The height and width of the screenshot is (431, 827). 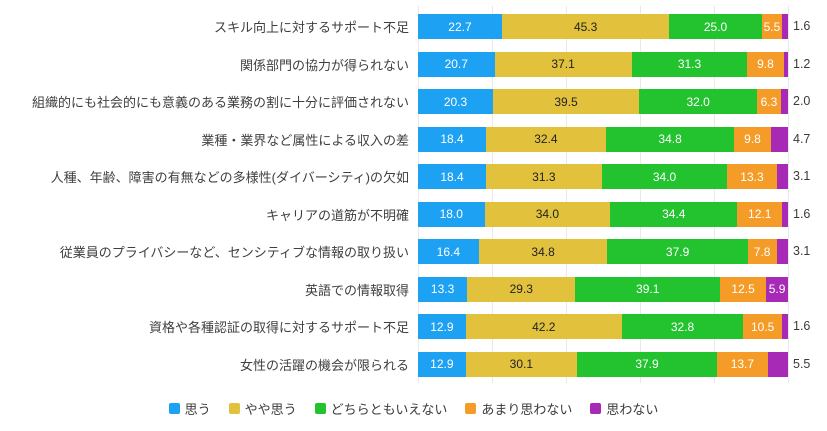 I want to click on legend-item: やや思う, so click(x=262, y=408).